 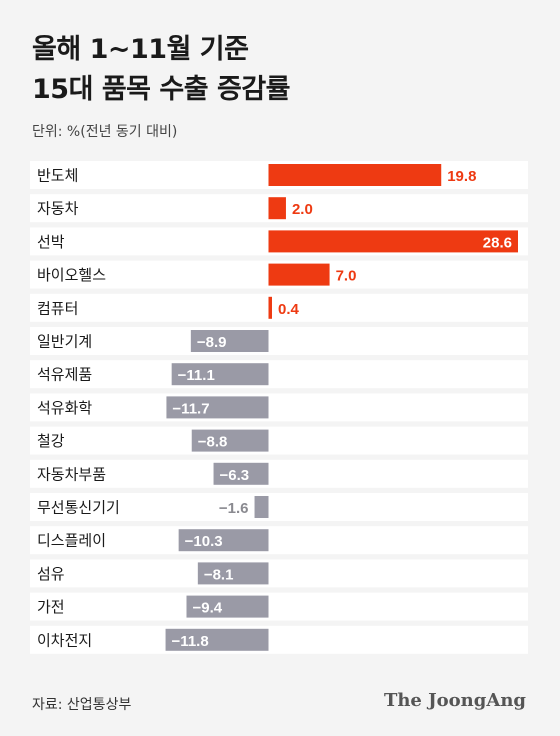 What do you see at coordinates (51, 242) in the screenshot?
I see `category-label: 선박` at bounding box center [51, 242].